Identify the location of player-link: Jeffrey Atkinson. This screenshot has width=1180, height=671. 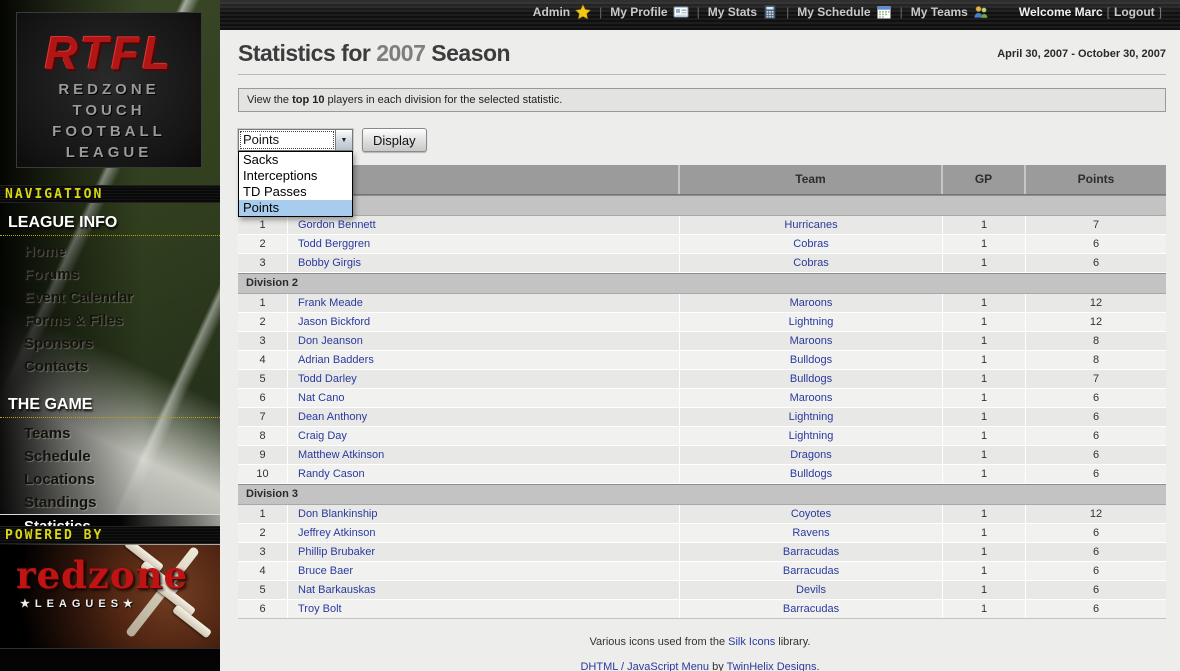
(337, 533).